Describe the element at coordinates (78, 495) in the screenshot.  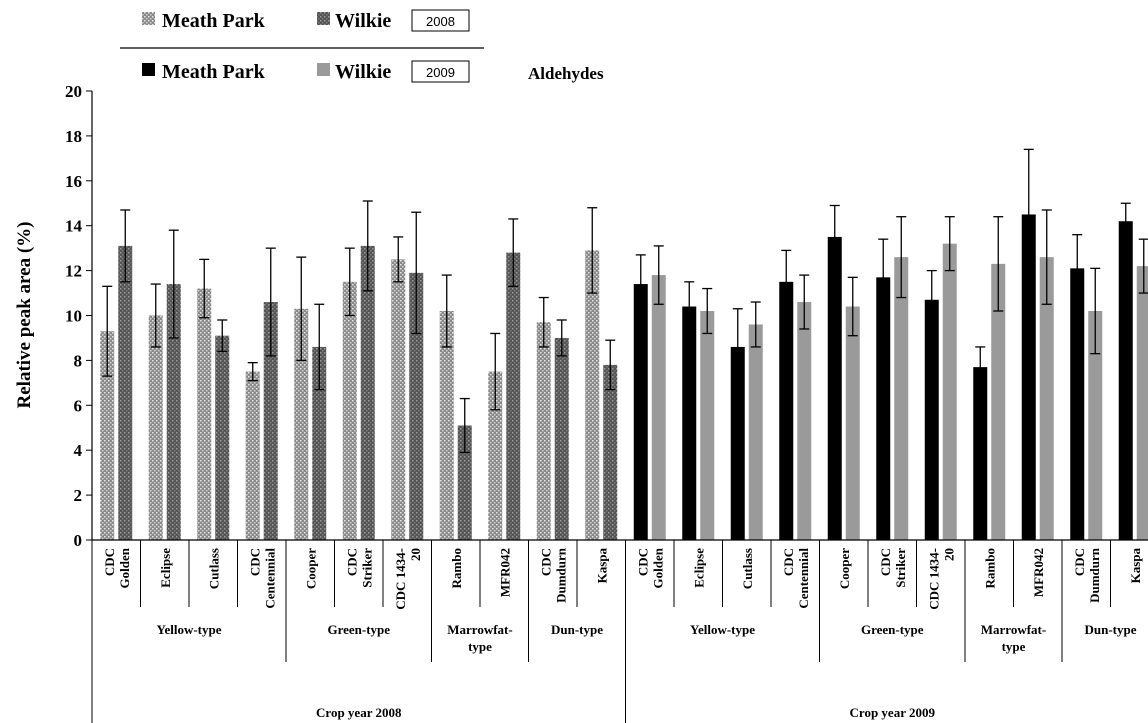
I see `y-tick-label: 2` at that location.